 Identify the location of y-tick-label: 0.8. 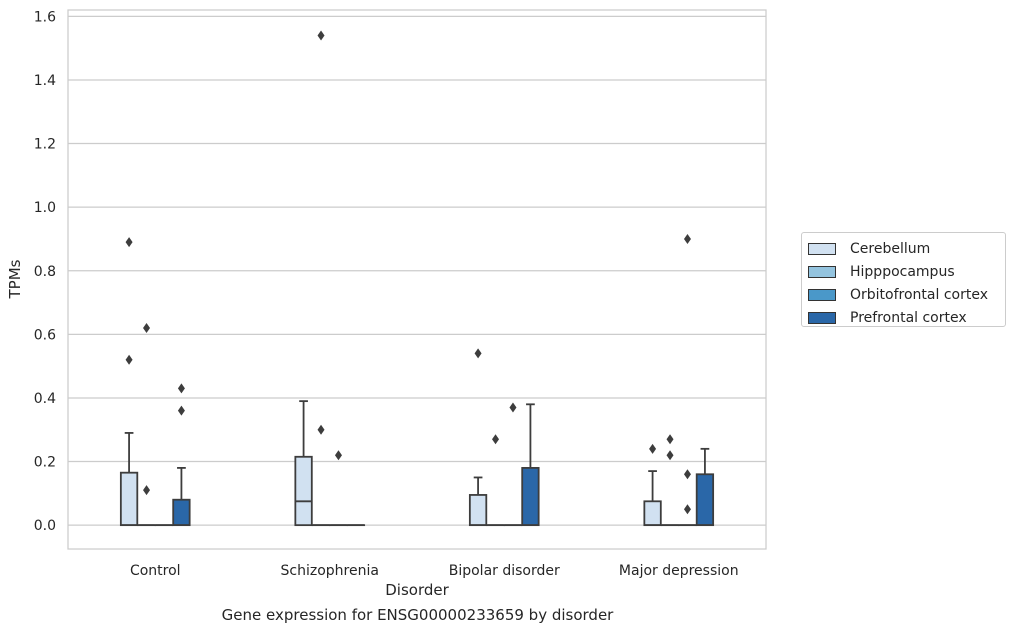
(45, 272).